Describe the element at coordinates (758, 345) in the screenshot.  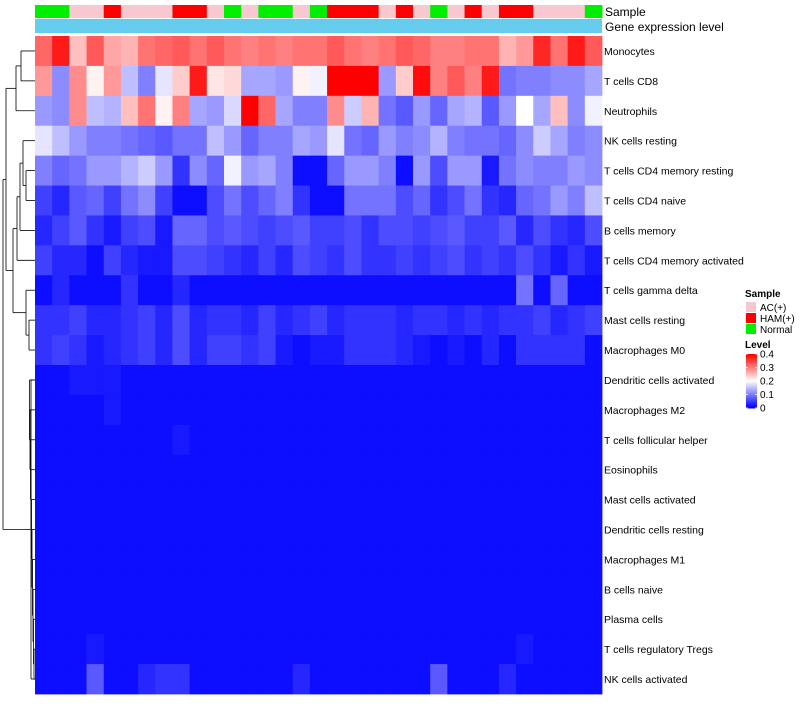
I see `legend-level-title: Level` at that location.